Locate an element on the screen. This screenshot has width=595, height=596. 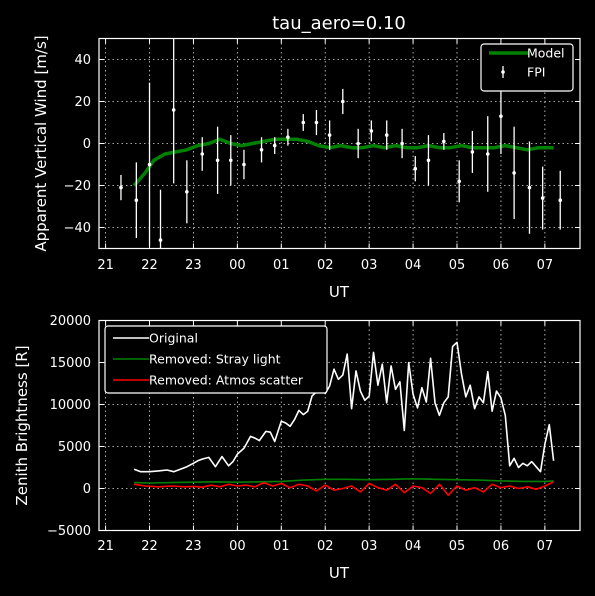
brightness-x-tick-label: 02 is located at coordinates (325, 546).